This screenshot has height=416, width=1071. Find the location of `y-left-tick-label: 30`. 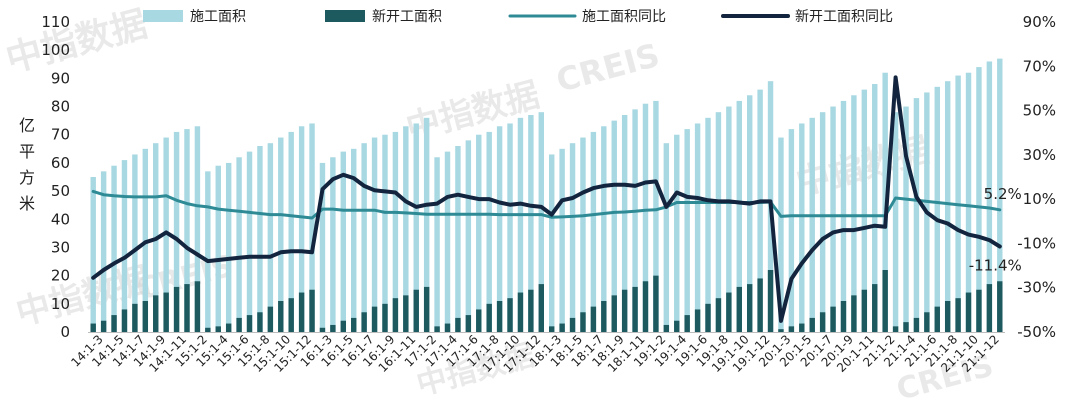

y-left-tick-label: 30 is located at coordinates (60, 247).